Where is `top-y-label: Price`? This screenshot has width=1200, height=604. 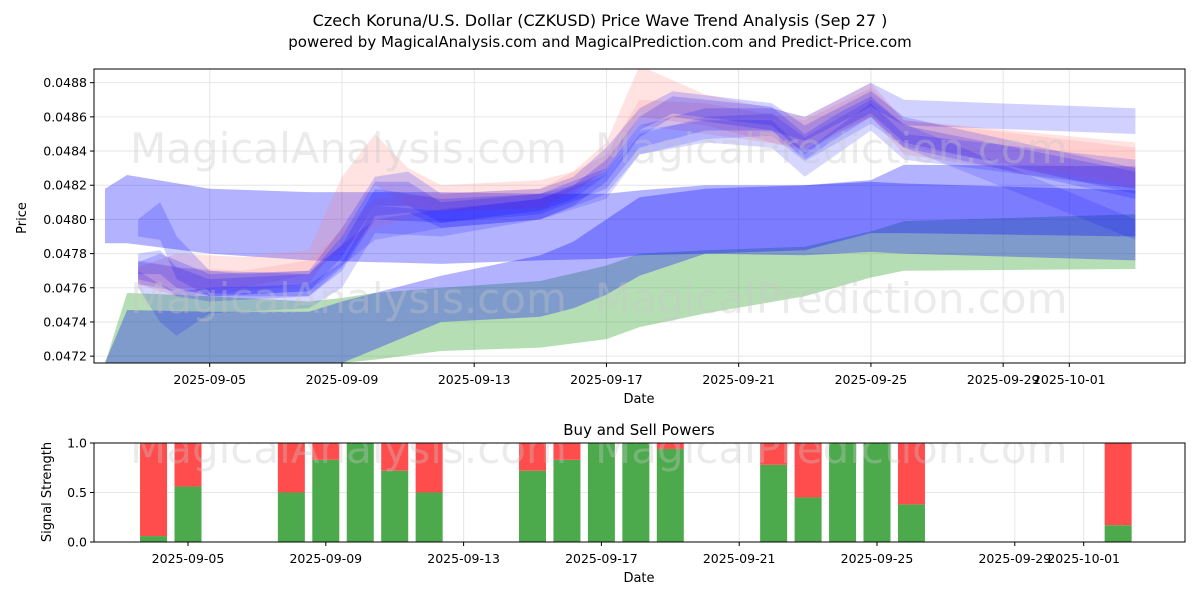
top-y-label: Price is located at coordinates (22, 218).